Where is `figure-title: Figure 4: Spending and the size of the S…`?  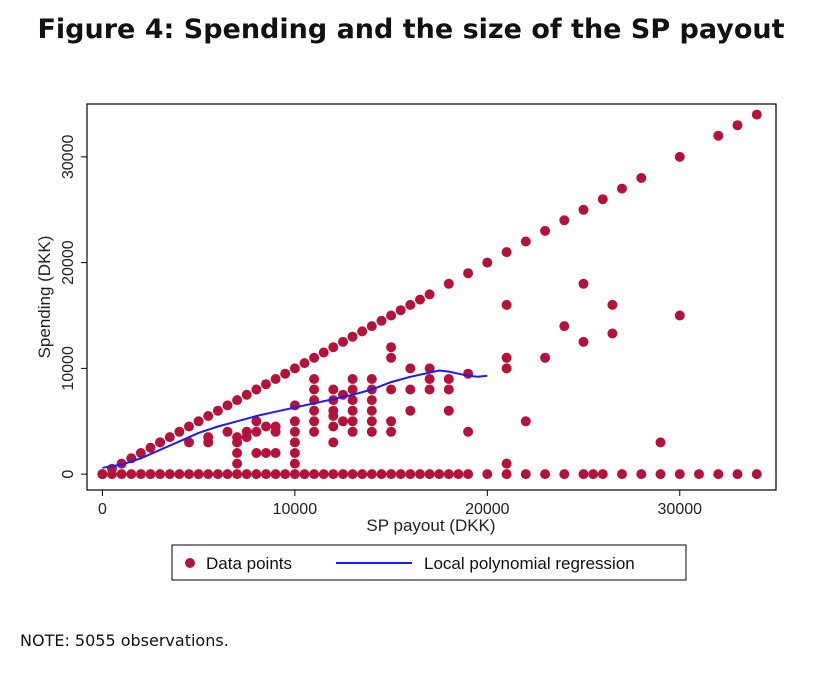 figure-title: Figure 4: Spending and the size of the S… is located at coordinates (411, 29).